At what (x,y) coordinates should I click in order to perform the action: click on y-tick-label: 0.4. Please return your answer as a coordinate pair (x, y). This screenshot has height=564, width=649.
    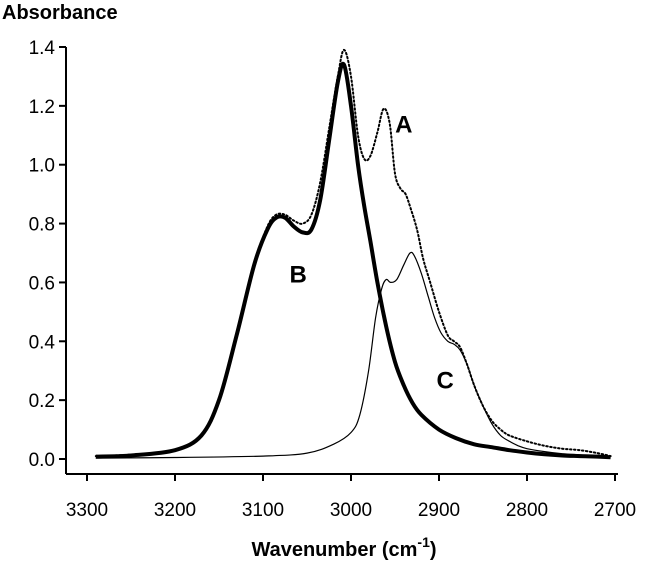
    Looking at the image, I should click on (42, 342).